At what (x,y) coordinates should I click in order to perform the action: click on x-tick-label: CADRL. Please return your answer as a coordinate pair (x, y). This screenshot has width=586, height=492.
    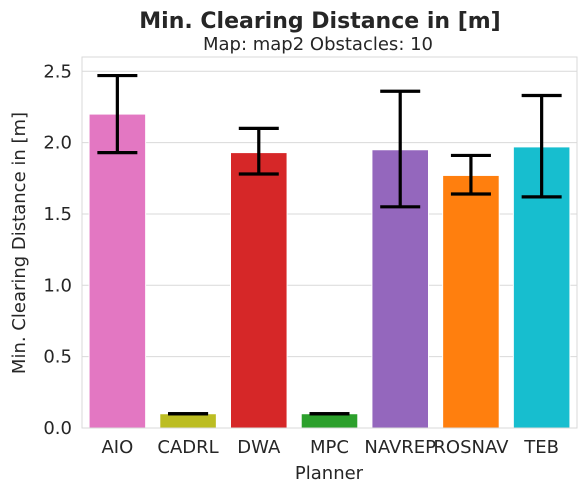
    Looking at the image, I should click on (187, 447).